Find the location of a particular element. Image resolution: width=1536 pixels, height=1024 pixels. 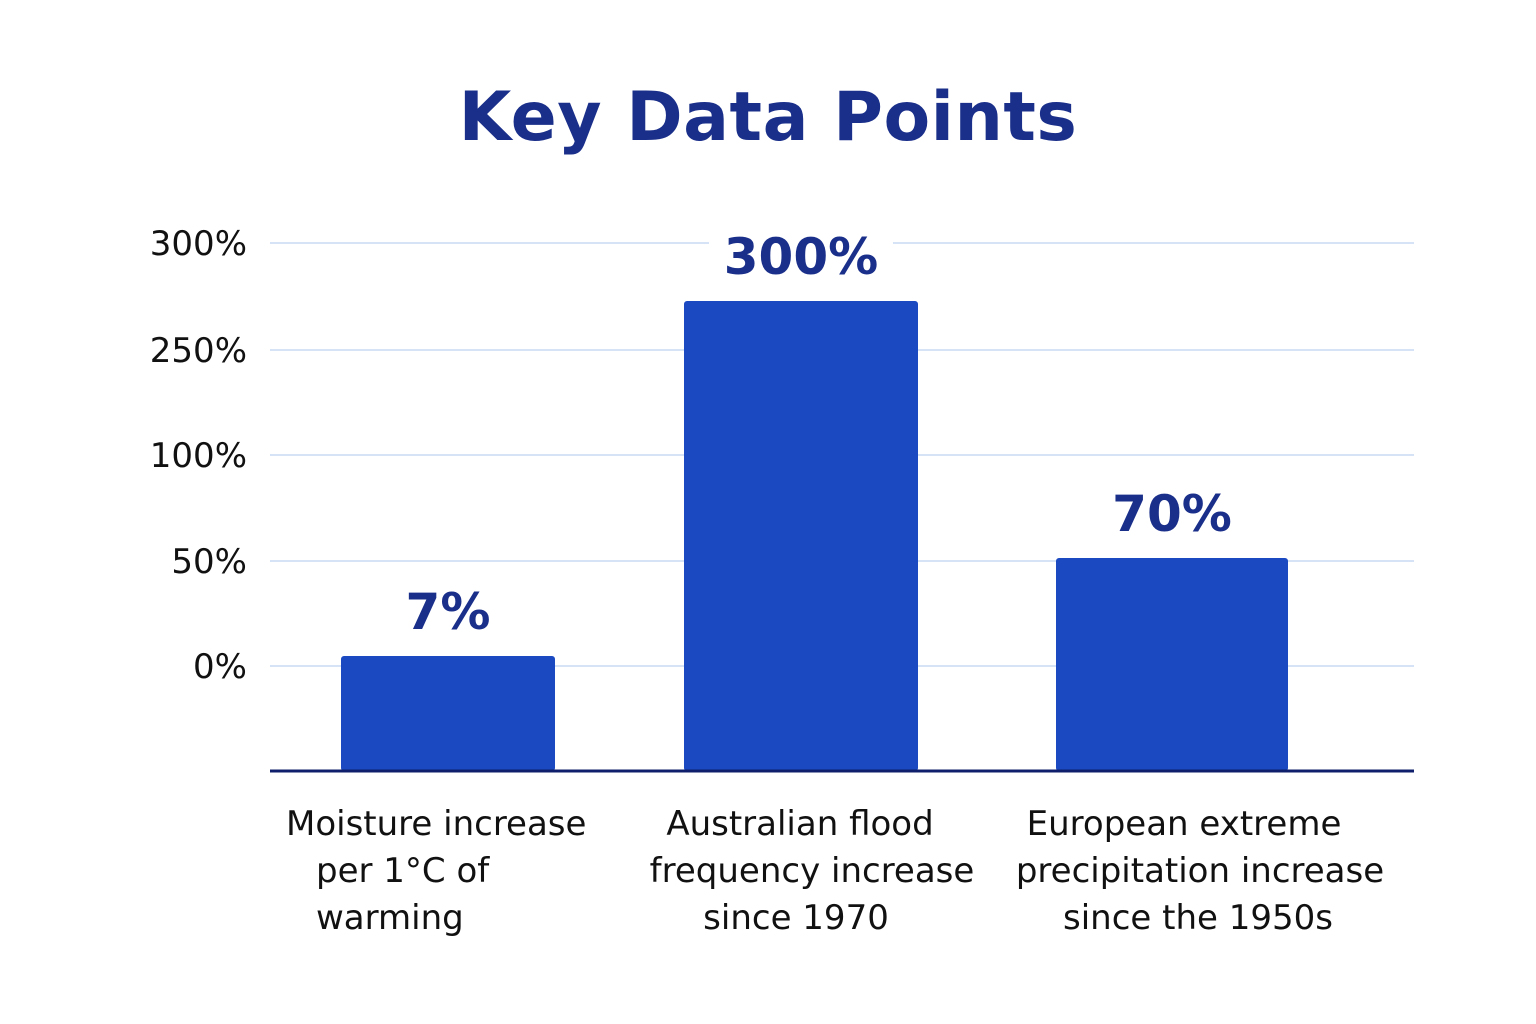

value-label: 70% is located at coordinates (1172, 514).